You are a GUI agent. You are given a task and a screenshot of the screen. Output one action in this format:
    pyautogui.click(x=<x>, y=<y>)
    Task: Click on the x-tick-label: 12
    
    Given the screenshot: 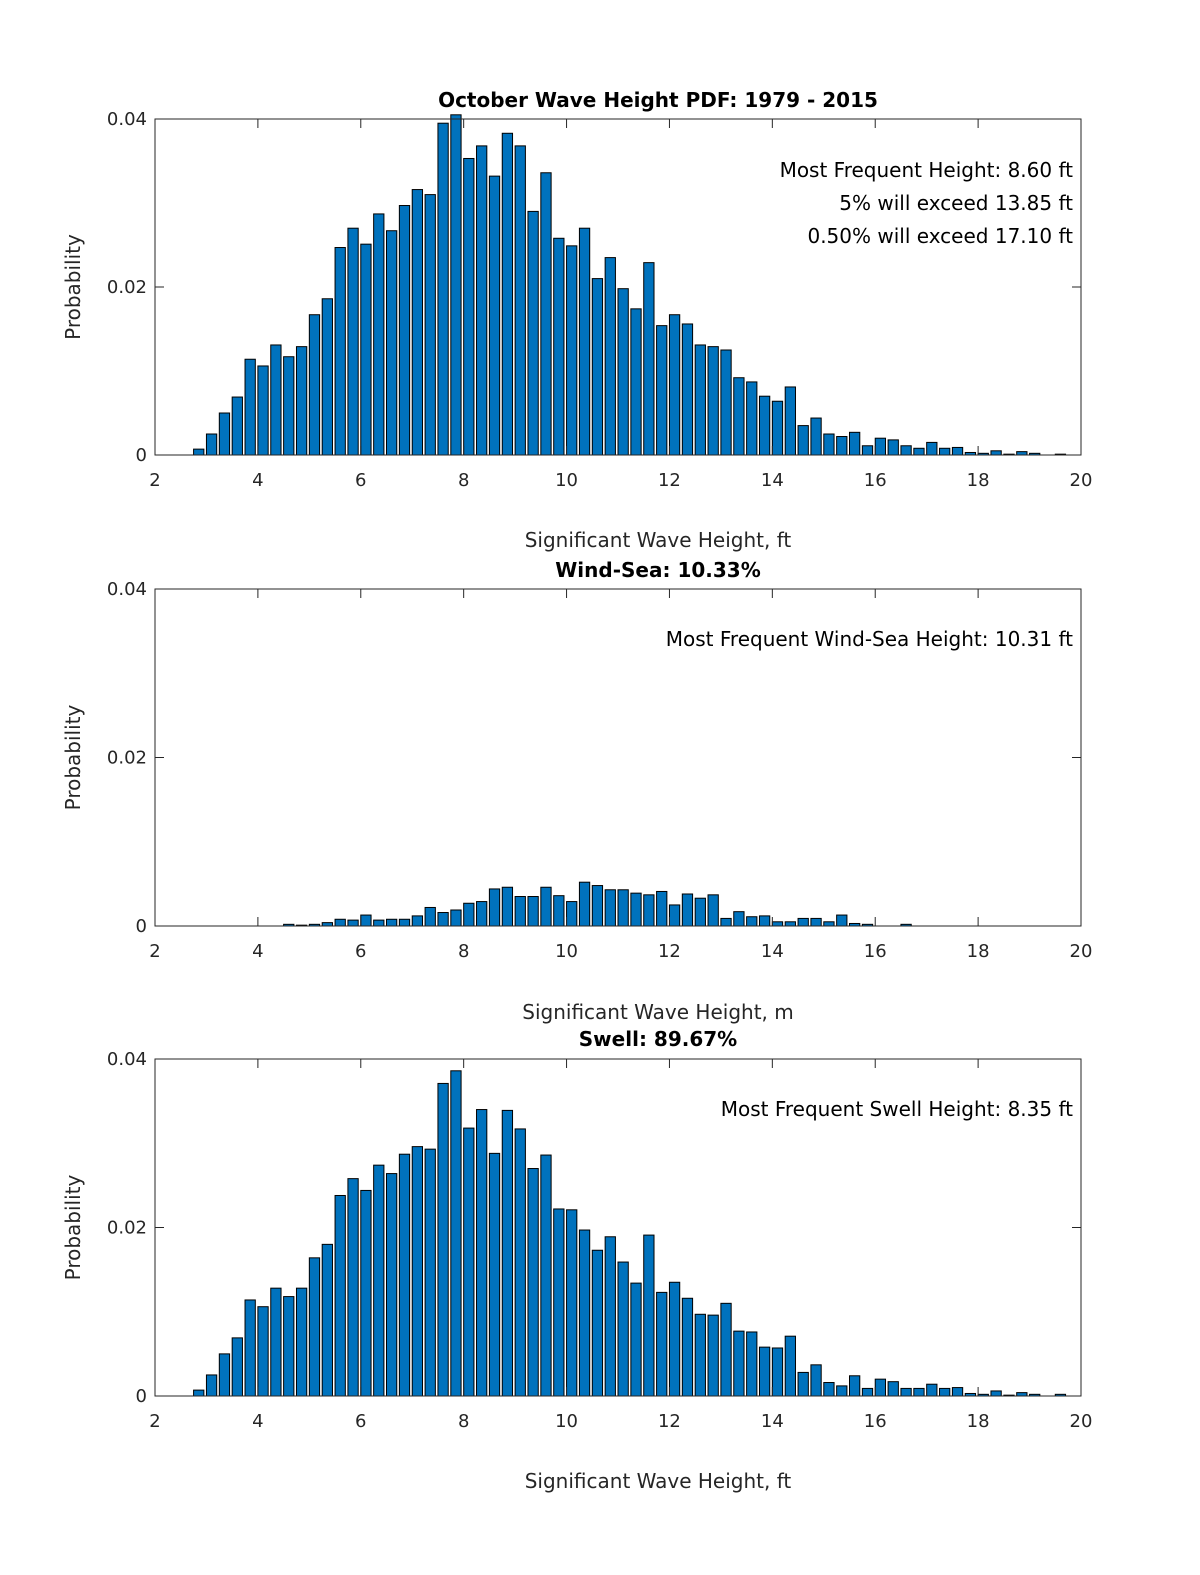 What is the action you would take?
    pyautogui.click(x=669, y=480)
    